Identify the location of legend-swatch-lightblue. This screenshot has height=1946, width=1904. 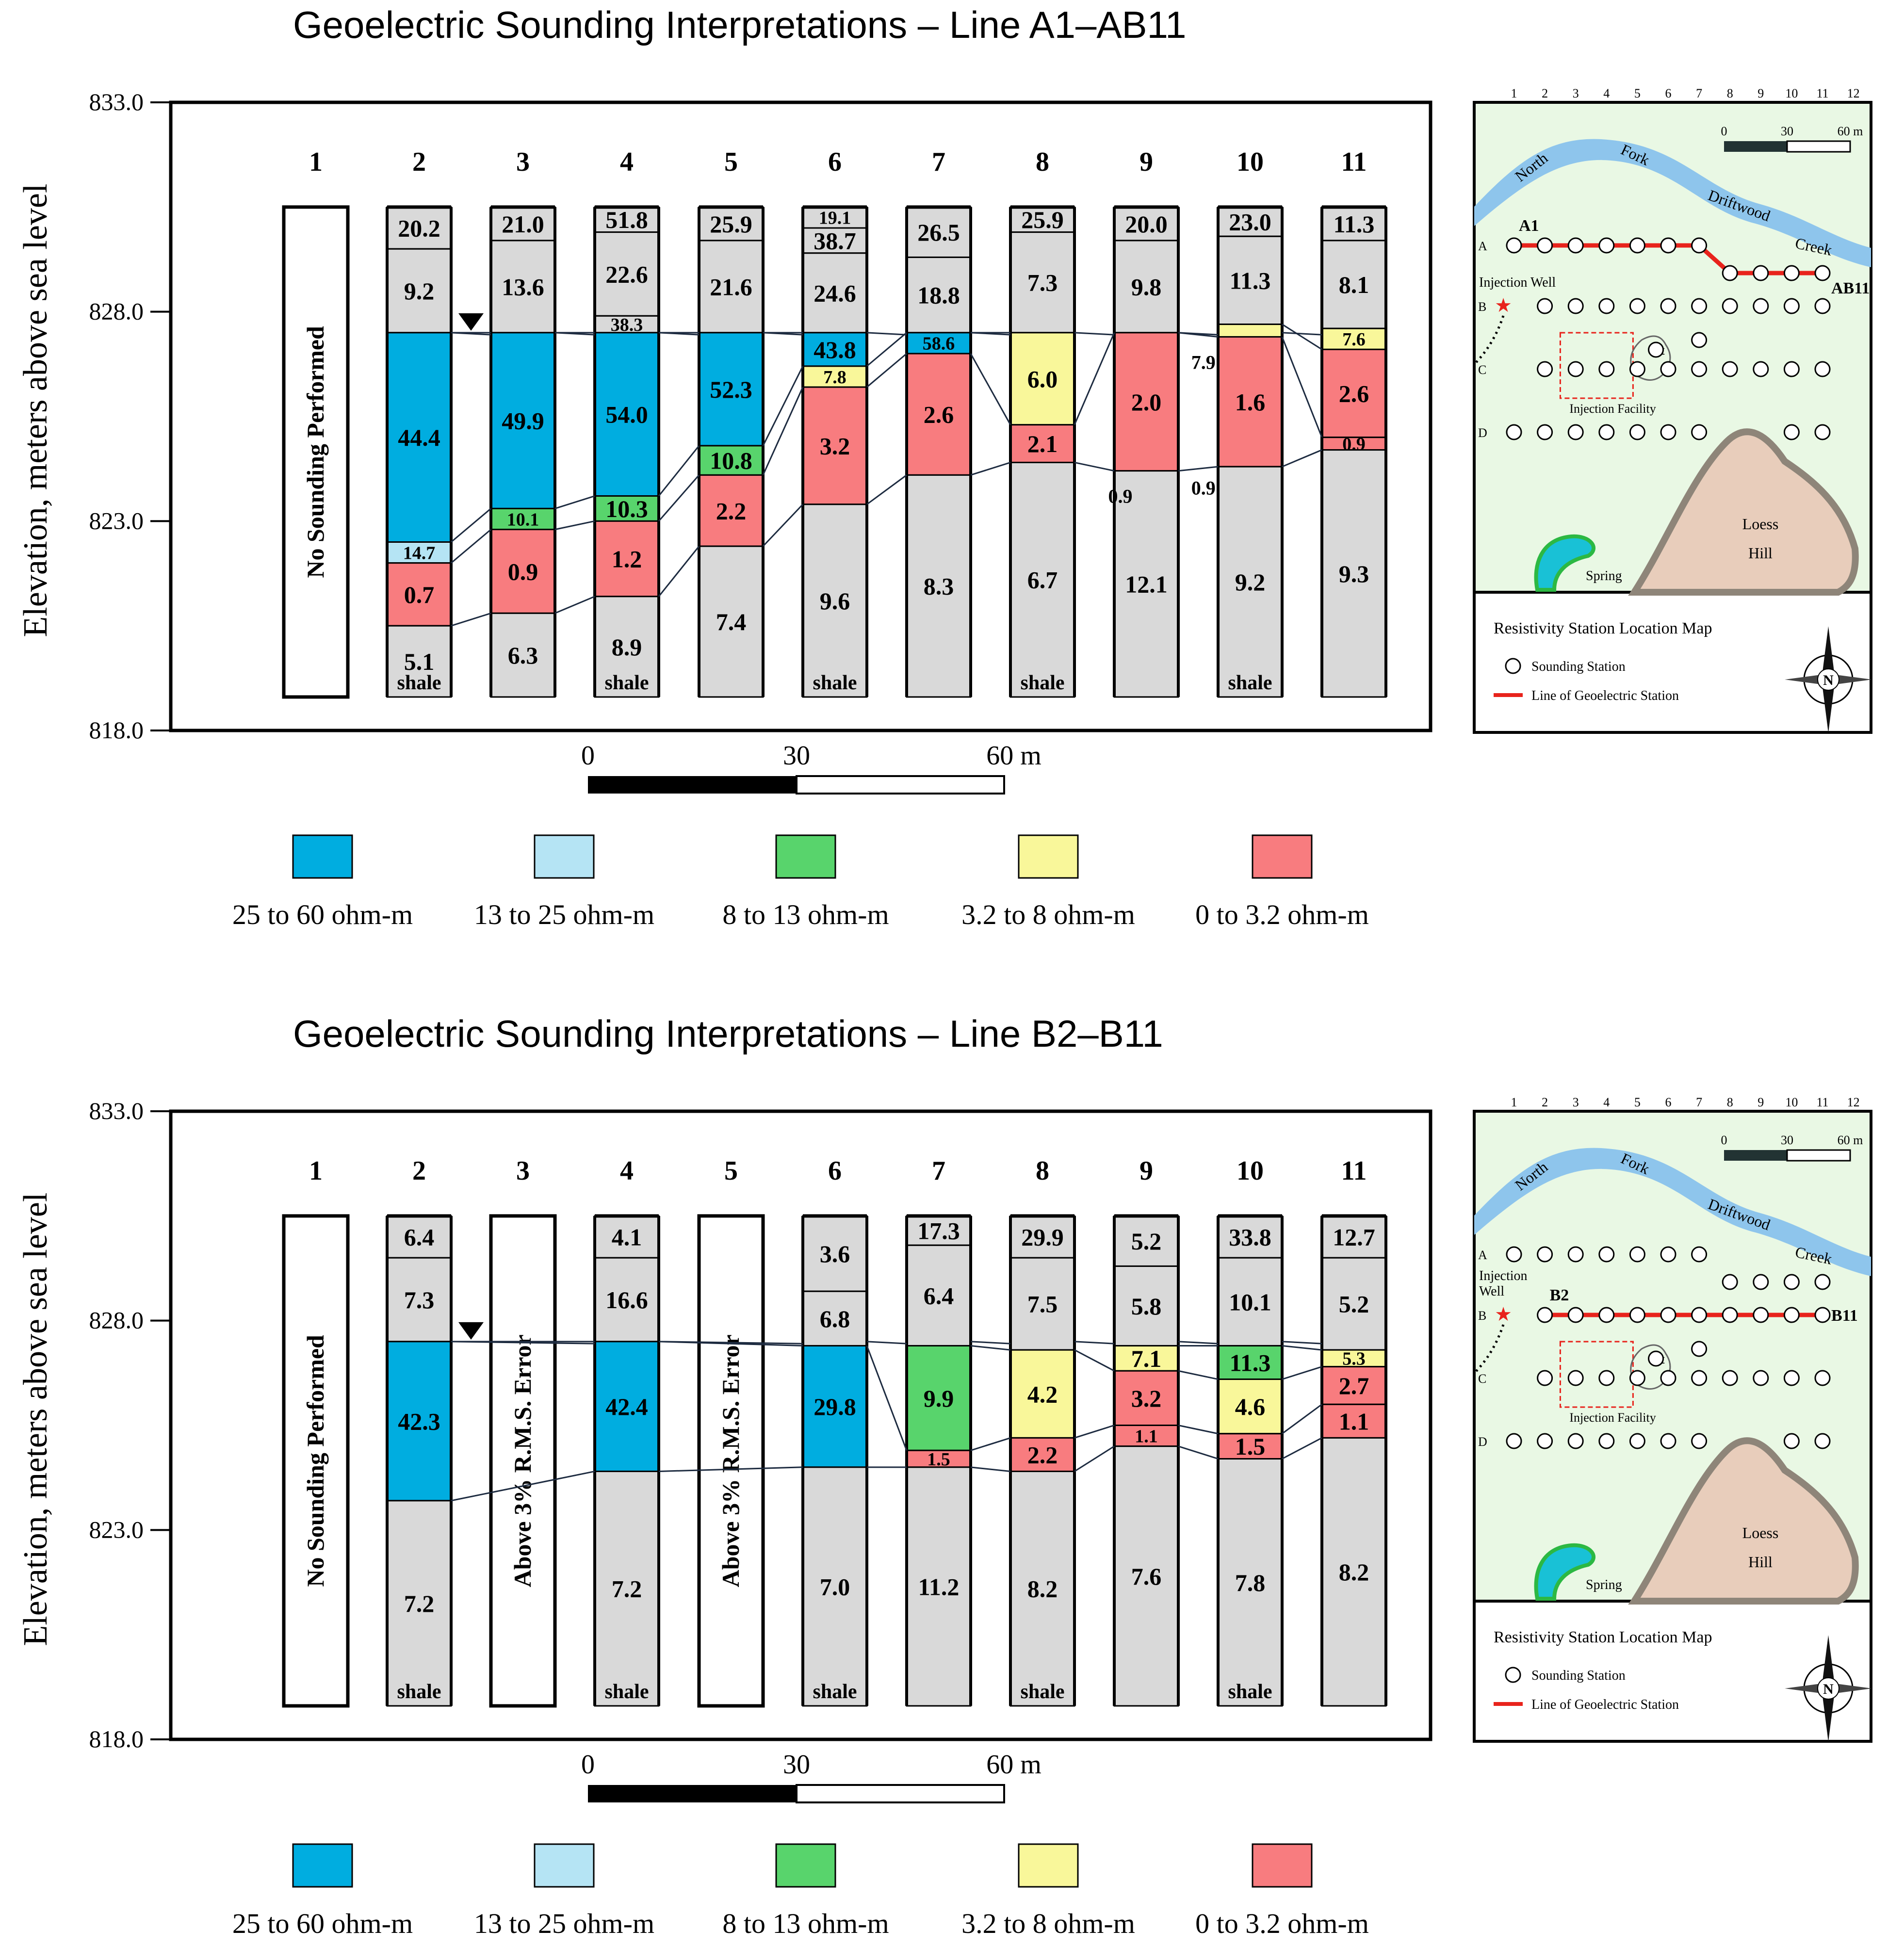
(564, 856).